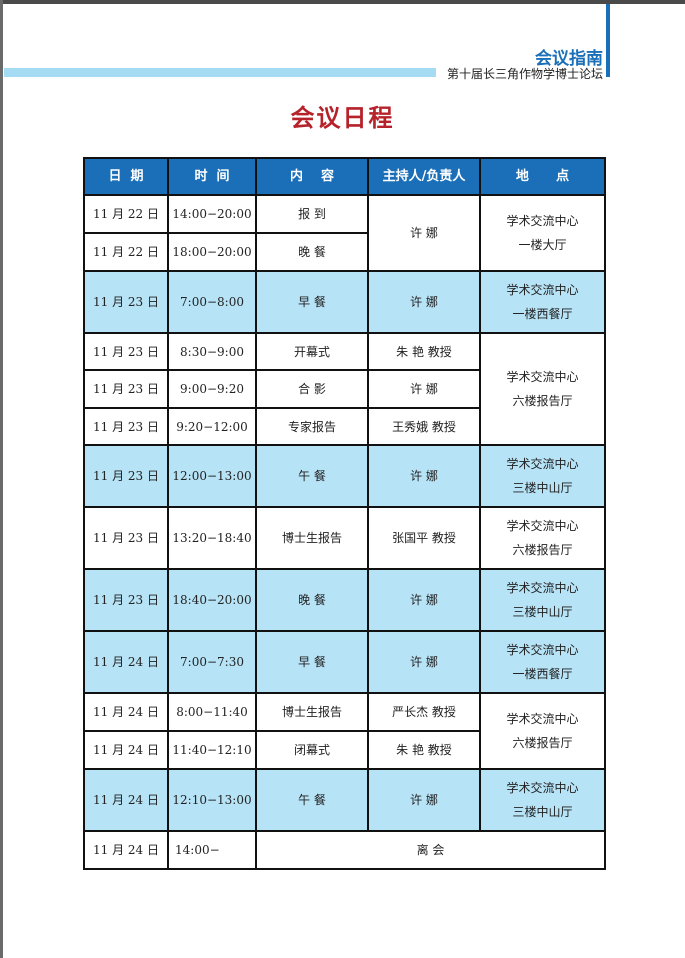 This screenshot has height=958, width=685. Describe the element at coordinates (342, 117) in the screenshot. I see `page-title: 会议日程` at that location.